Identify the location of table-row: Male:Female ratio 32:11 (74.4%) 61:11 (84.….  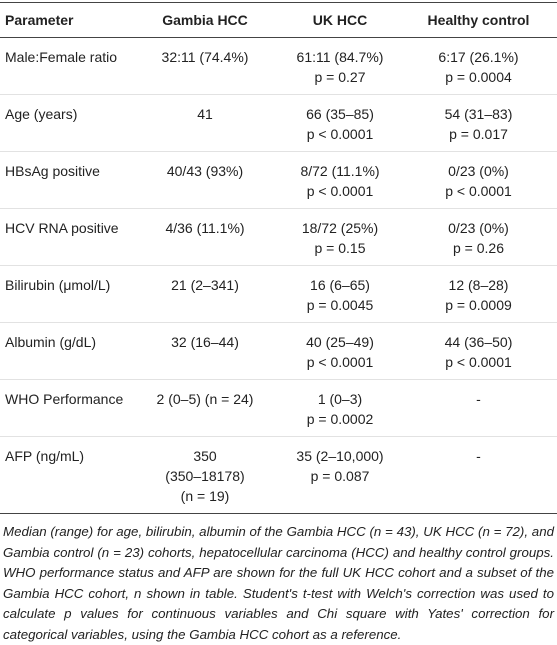
(278, 66).